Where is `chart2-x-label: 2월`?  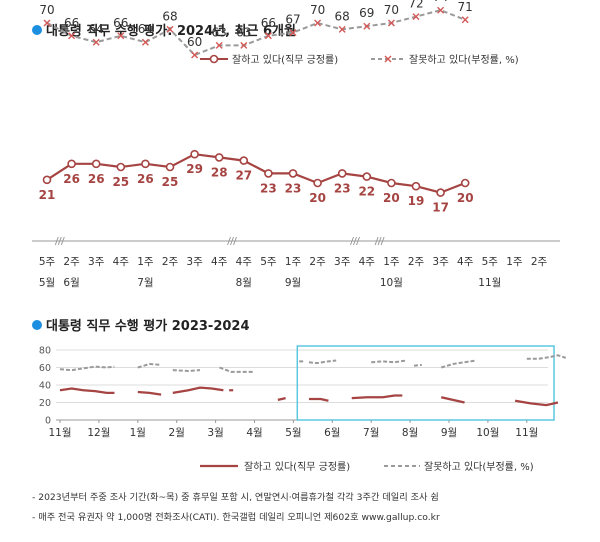
chart2-x-label: 2월 is located at coordinates (177, 433).